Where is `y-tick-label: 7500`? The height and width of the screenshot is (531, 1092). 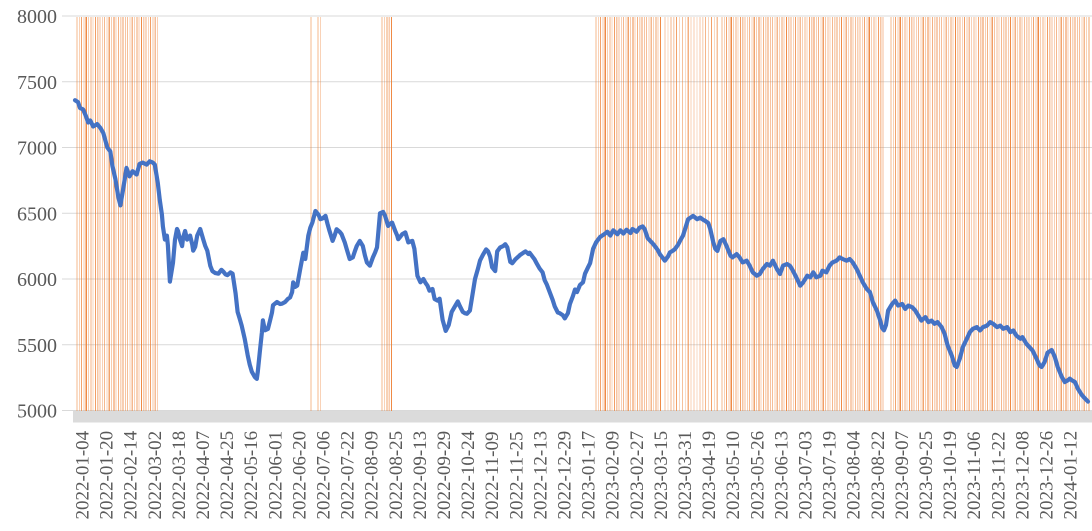 y-tick-label: 7500 is located at coordinates (37, 83).